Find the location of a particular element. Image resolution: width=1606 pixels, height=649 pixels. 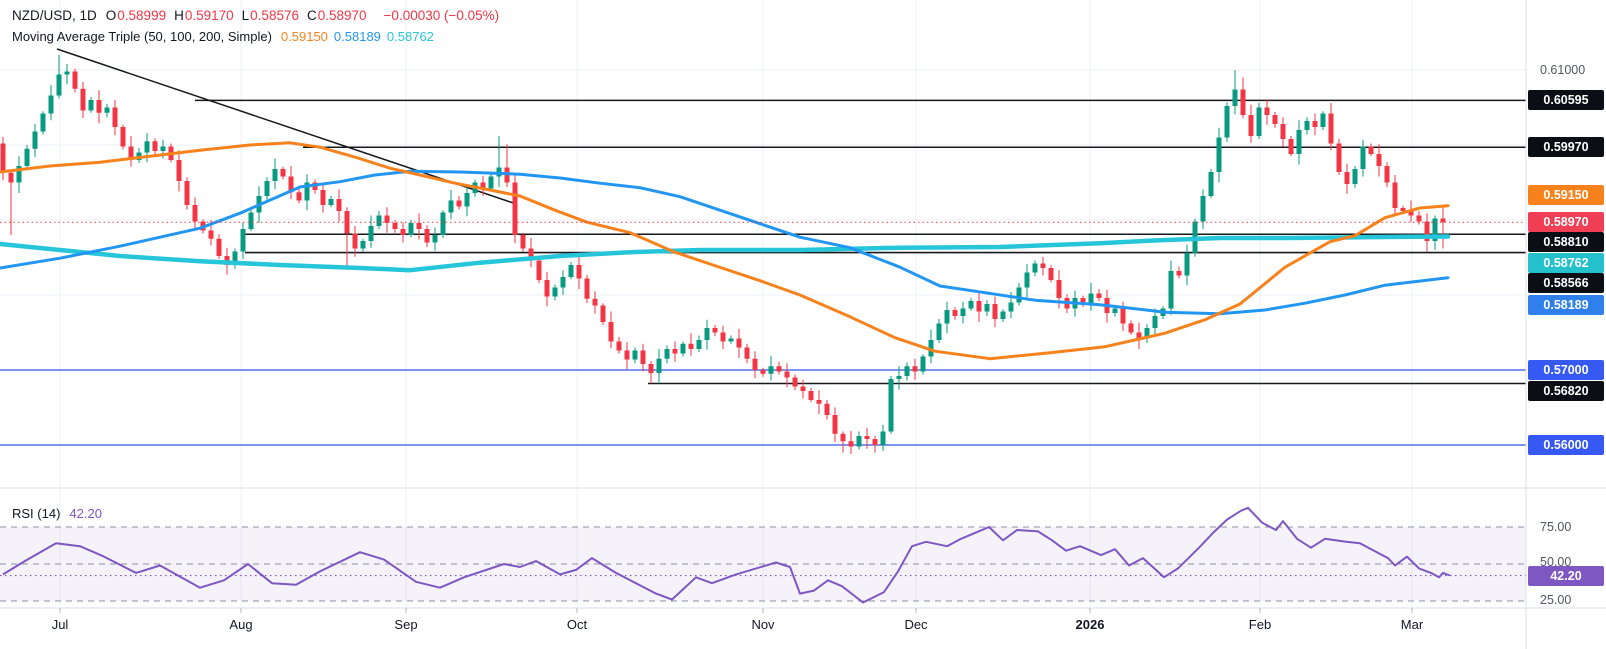

rsi-legend-row: RSI (14) 42.20 is located at coordinates (57, 513).